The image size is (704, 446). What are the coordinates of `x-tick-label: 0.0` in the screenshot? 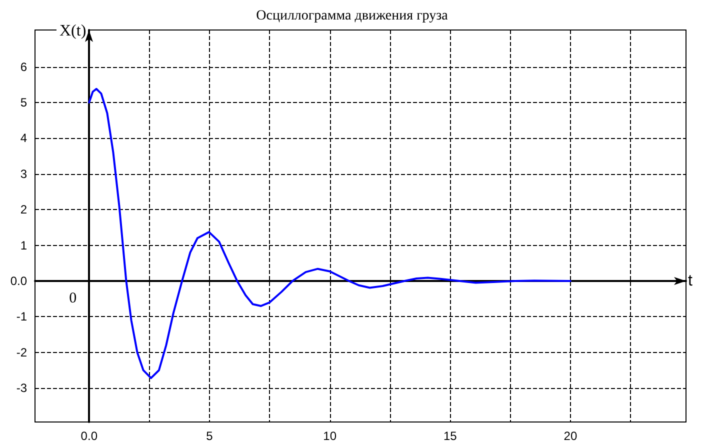 It's located at (89, 436).